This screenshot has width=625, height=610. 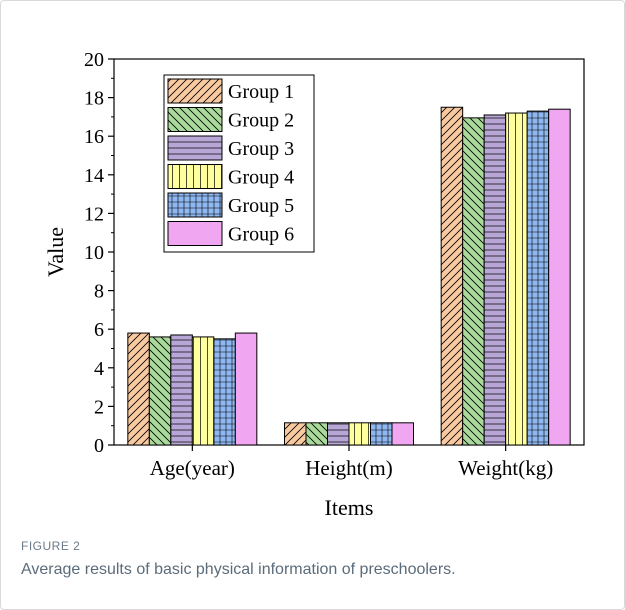 What do you see at coordinates (192, 468) in the screenshot?
I see `x-tick-label: Age(year)` at bounding box center [192, 468].